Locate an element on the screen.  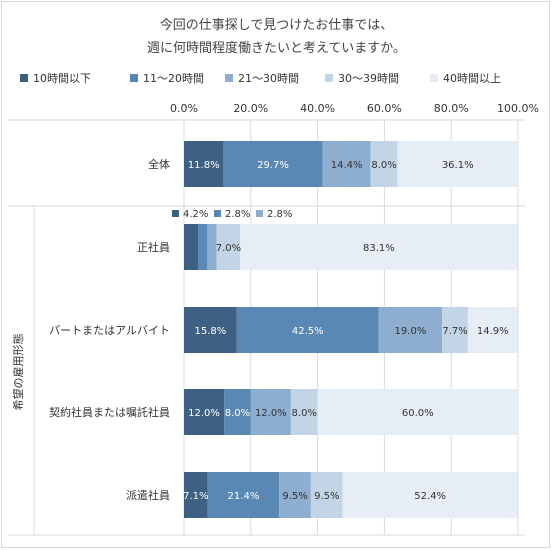
legend-label: 30～39時間 is located at coordinates (368, 78).